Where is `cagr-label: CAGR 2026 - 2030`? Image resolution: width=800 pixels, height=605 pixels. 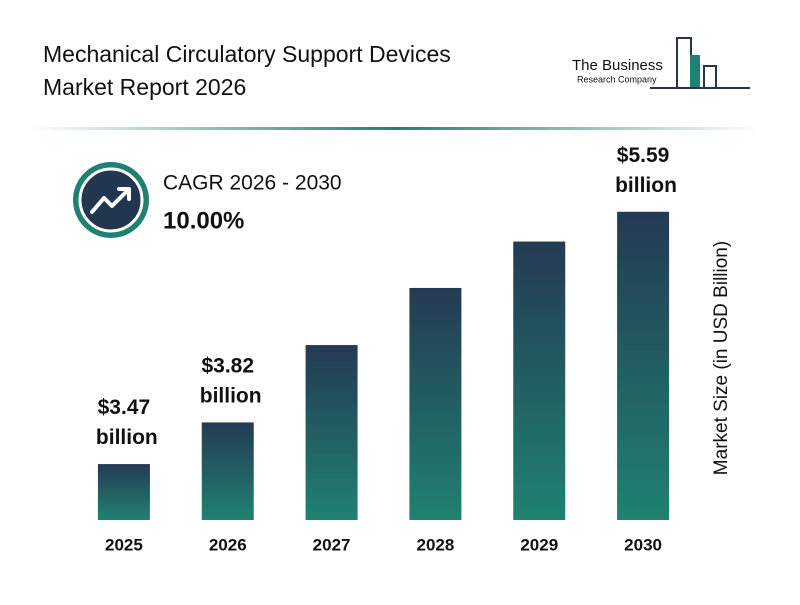
cagr-label: CAGR 2026 - 2030 is located at coordinates (252, 183).